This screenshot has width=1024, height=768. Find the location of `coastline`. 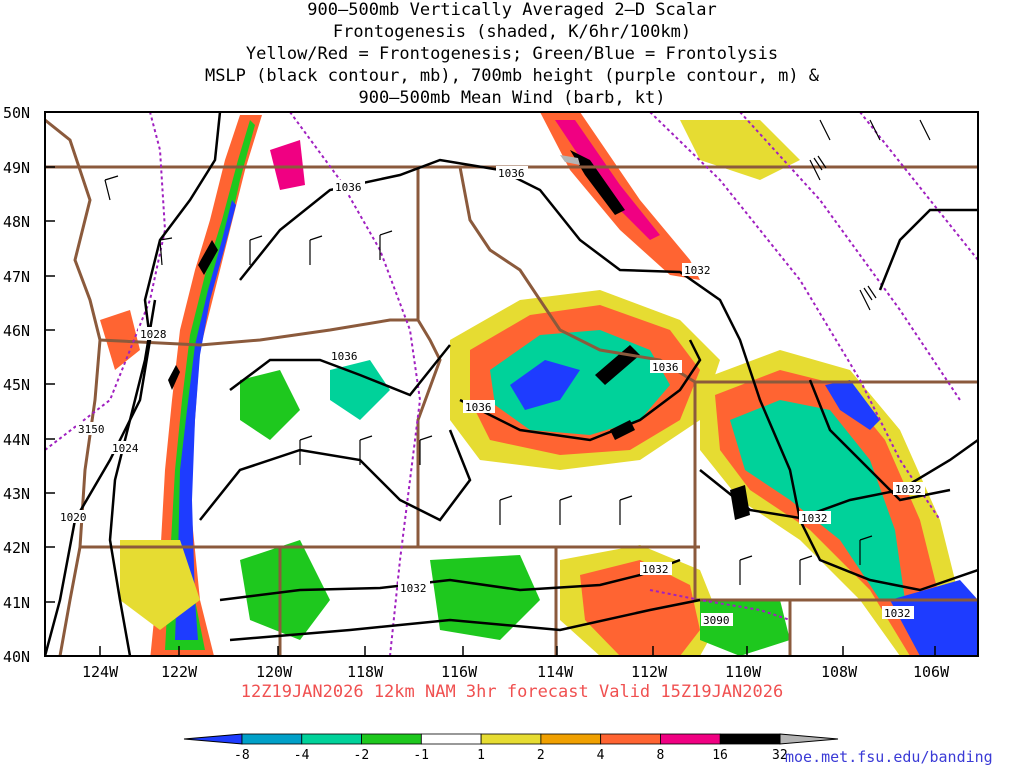

coastline is located at coordinates (73, 387).